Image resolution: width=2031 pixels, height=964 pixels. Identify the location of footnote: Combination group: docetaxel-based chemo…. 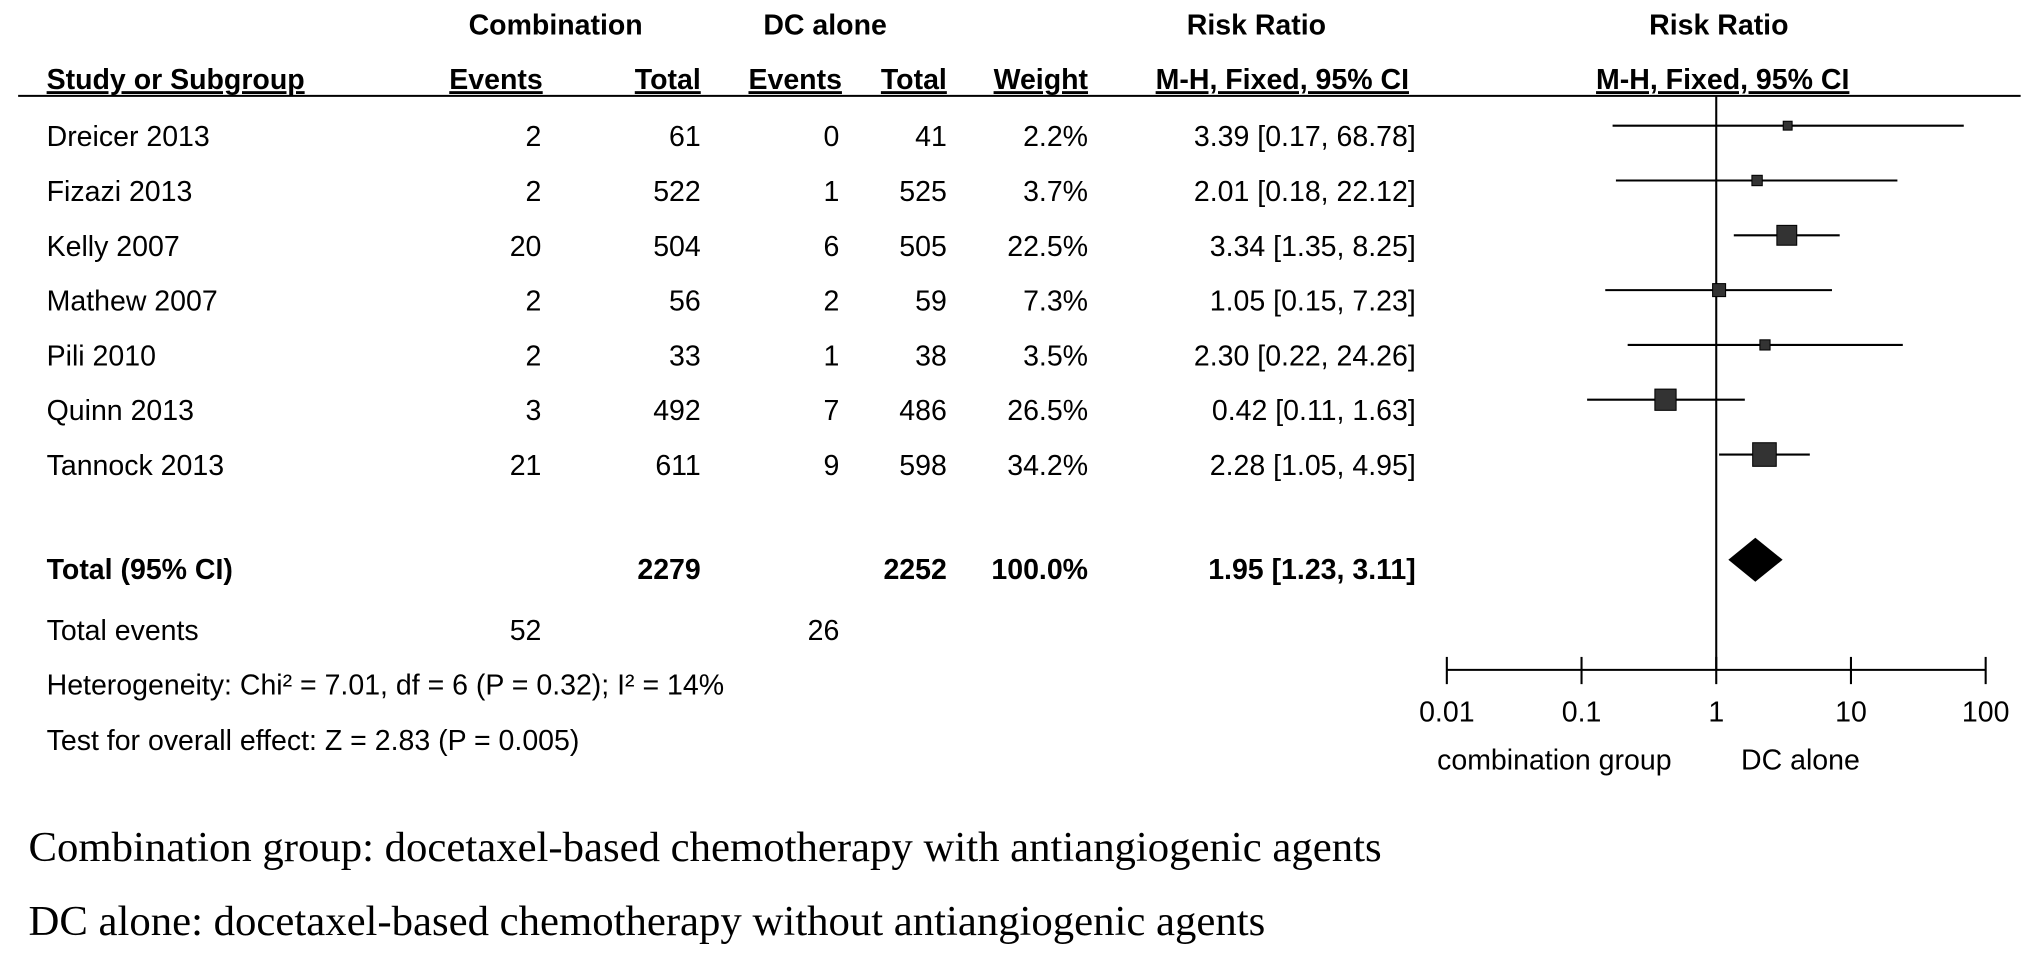
(704, 847).